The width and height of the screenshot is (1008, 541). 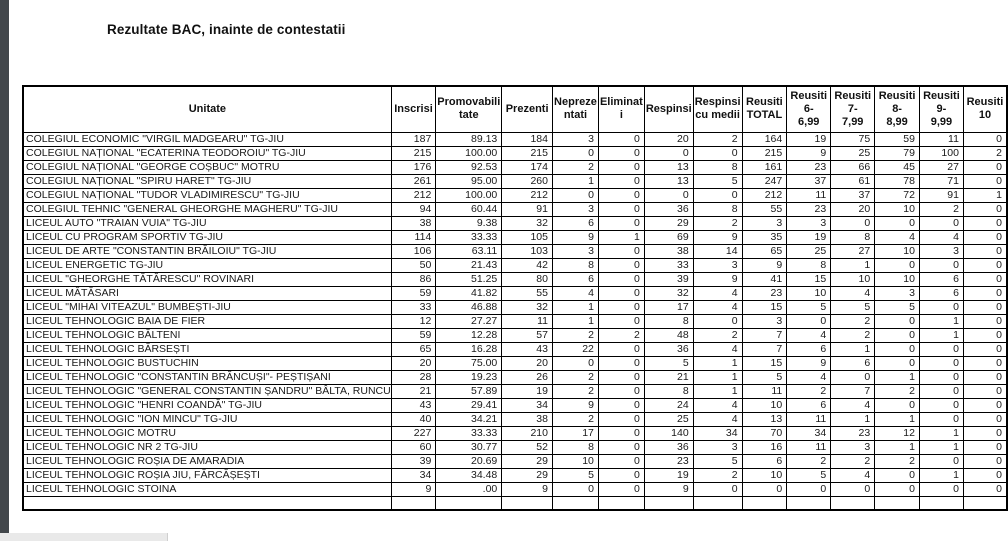 I want to click on column-header: Eliminat i, so click(x=621, y=109).